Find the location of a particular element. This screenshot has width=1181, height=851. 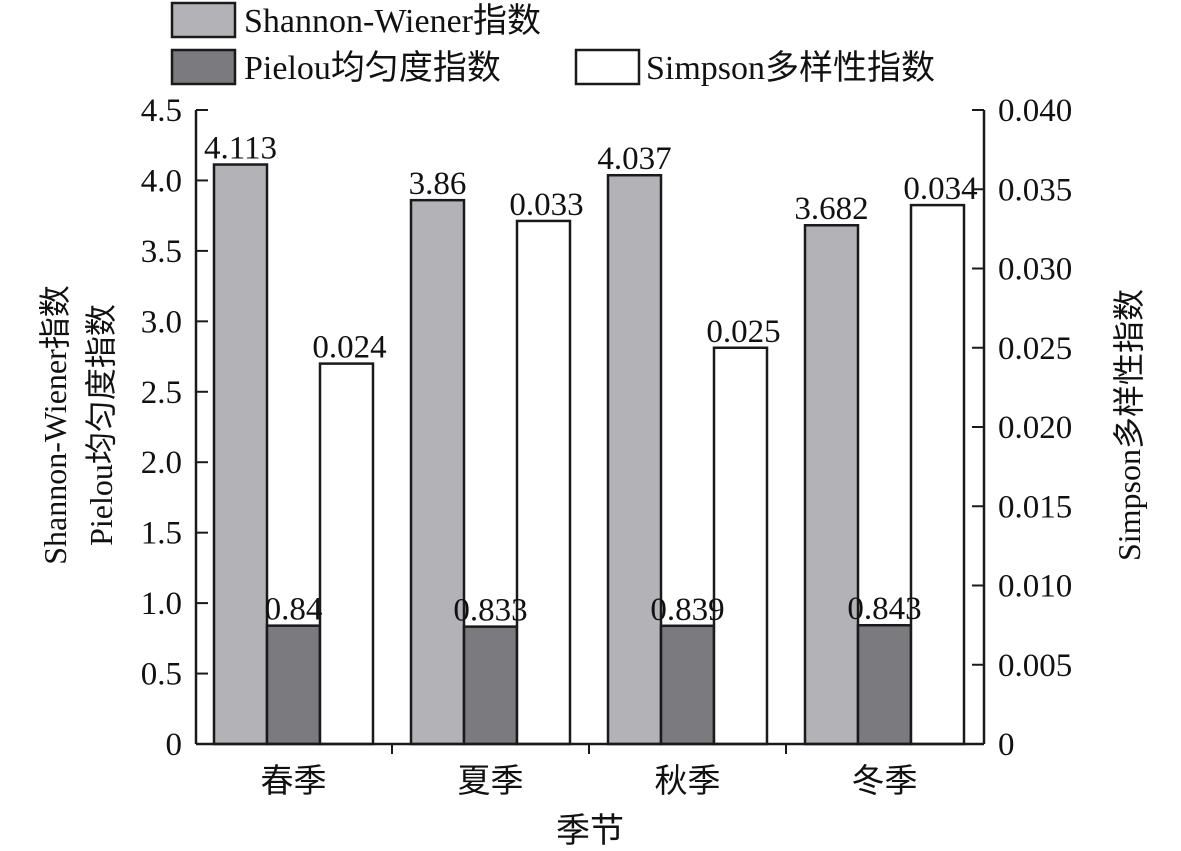

data-label: 4.037 is located at coordinates (634, 159).